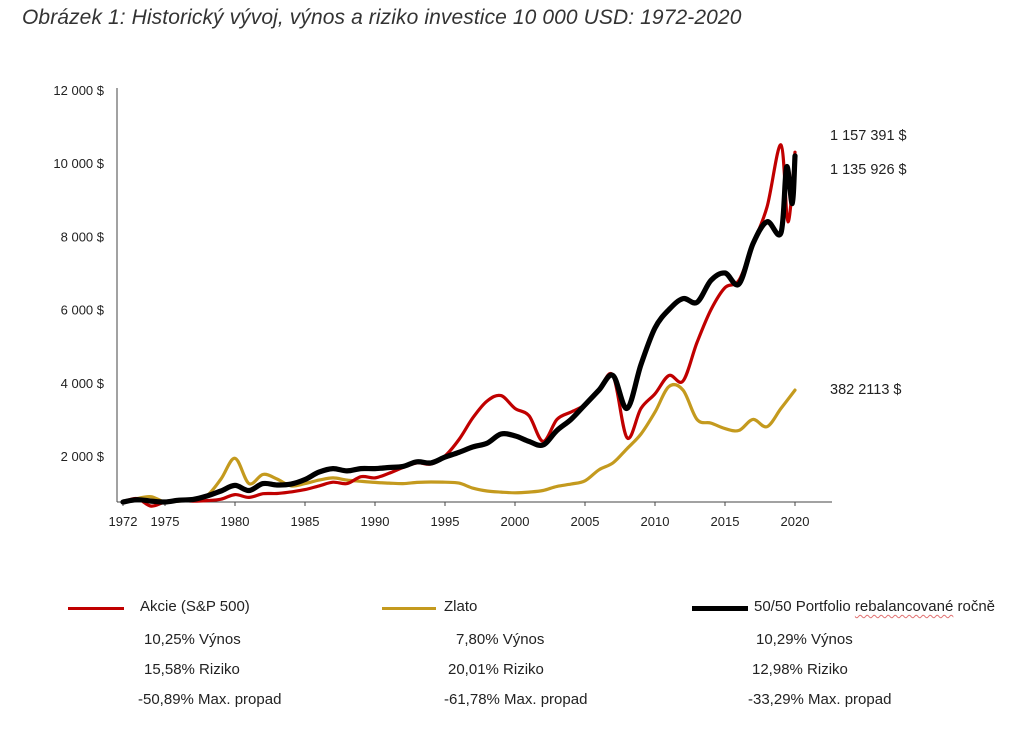 The height and width of the screenshot is (729, 1024). What do you see at coordinates (655, 521) in the screenshot?
I see `x-tick-label: 2010` at bounding box center [655, 521].